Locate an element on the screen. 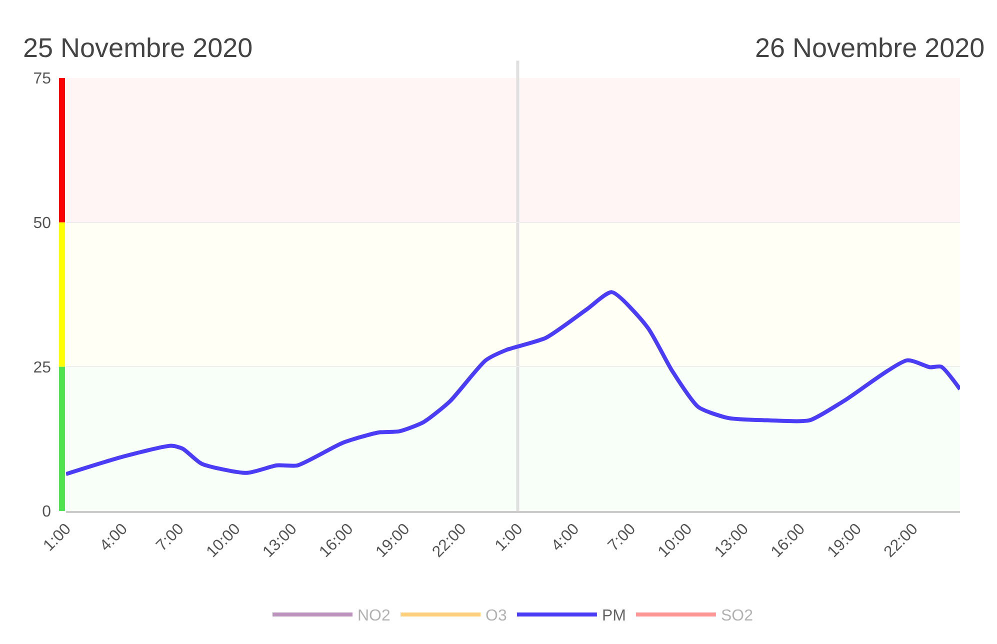 The height and width of the screenshot is (644, 997). text: 25 Novembre 2020 is located at coordinates (138, 48).